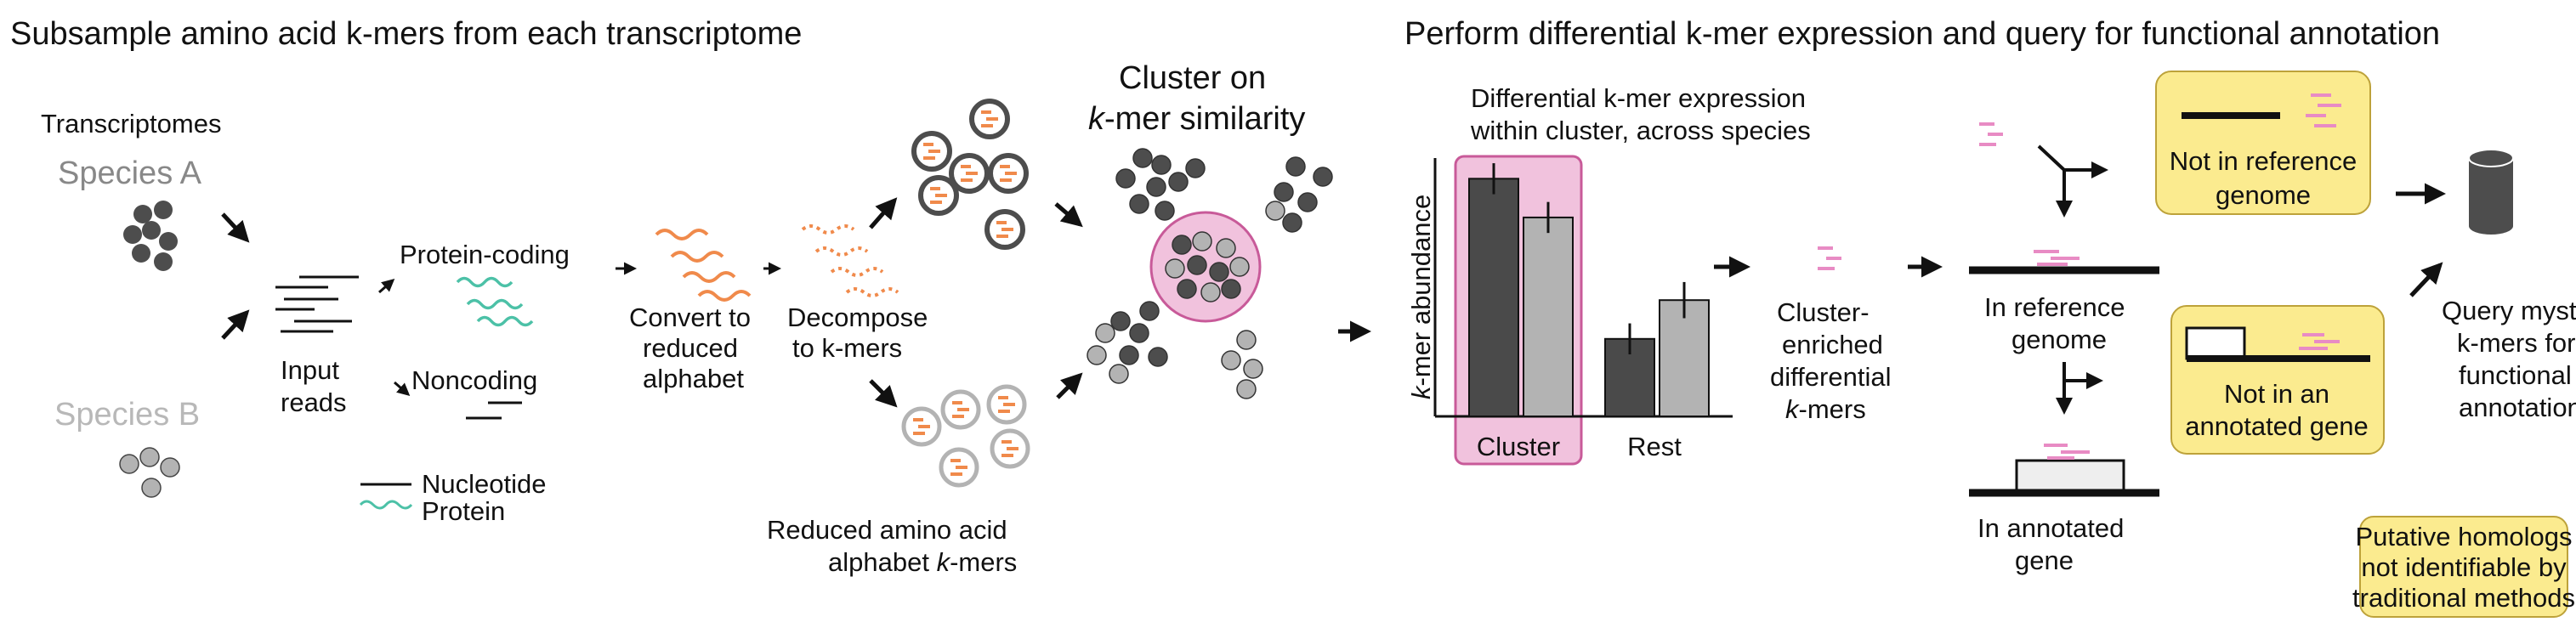 The width and height of the screenshot is (2576, 622). Describe the element at coordinates (1641, 130) in the screenshot. I see `diff-title-line2: within cluster, across species` at that location.